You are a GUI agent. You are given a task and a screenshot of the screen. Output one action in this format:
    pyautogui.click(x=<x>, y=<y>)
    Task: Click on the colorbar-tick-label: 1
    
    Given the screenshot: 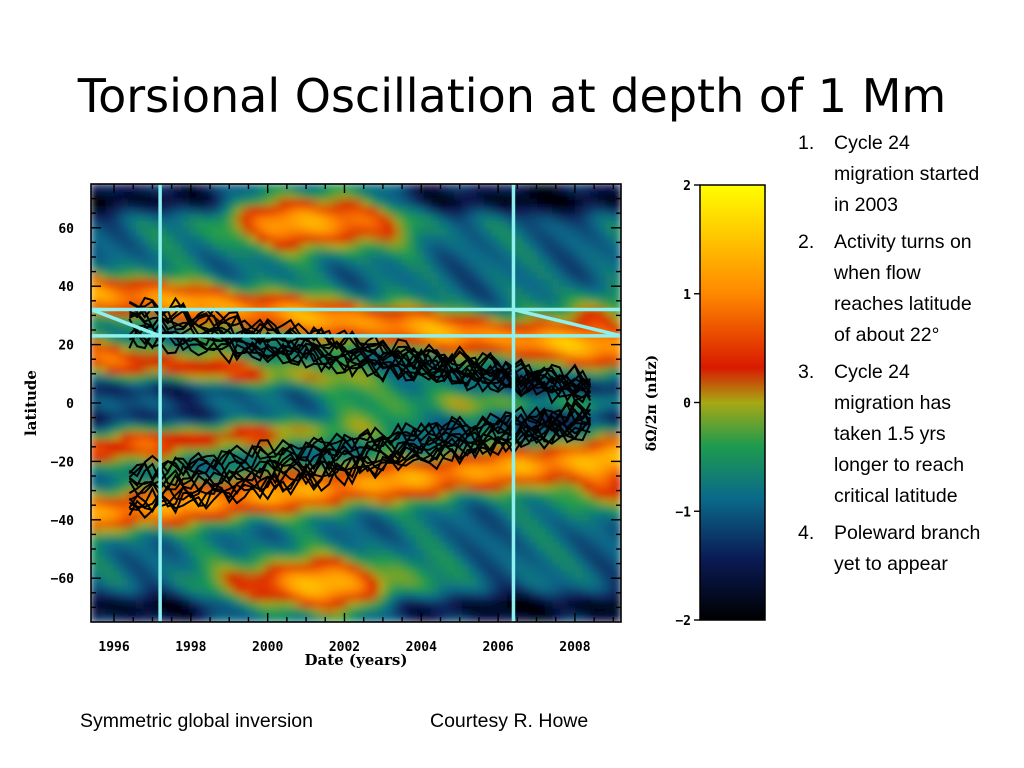 What is the action you would take?
    pyautogui.click(x=687, y=295)
    